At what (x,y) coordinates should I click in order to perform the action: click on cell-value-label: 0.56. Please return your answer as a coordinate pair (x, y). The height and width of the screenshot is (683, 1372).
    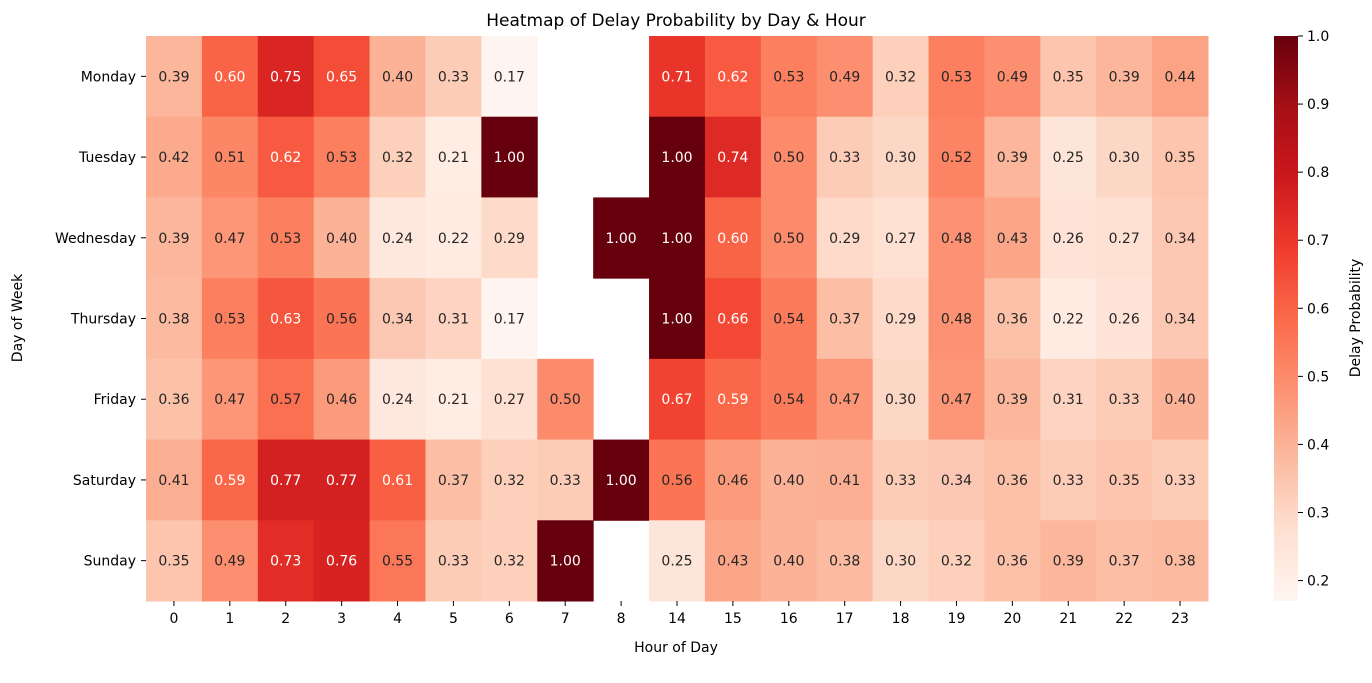
    Looking at the image, I should click on (676, 481).